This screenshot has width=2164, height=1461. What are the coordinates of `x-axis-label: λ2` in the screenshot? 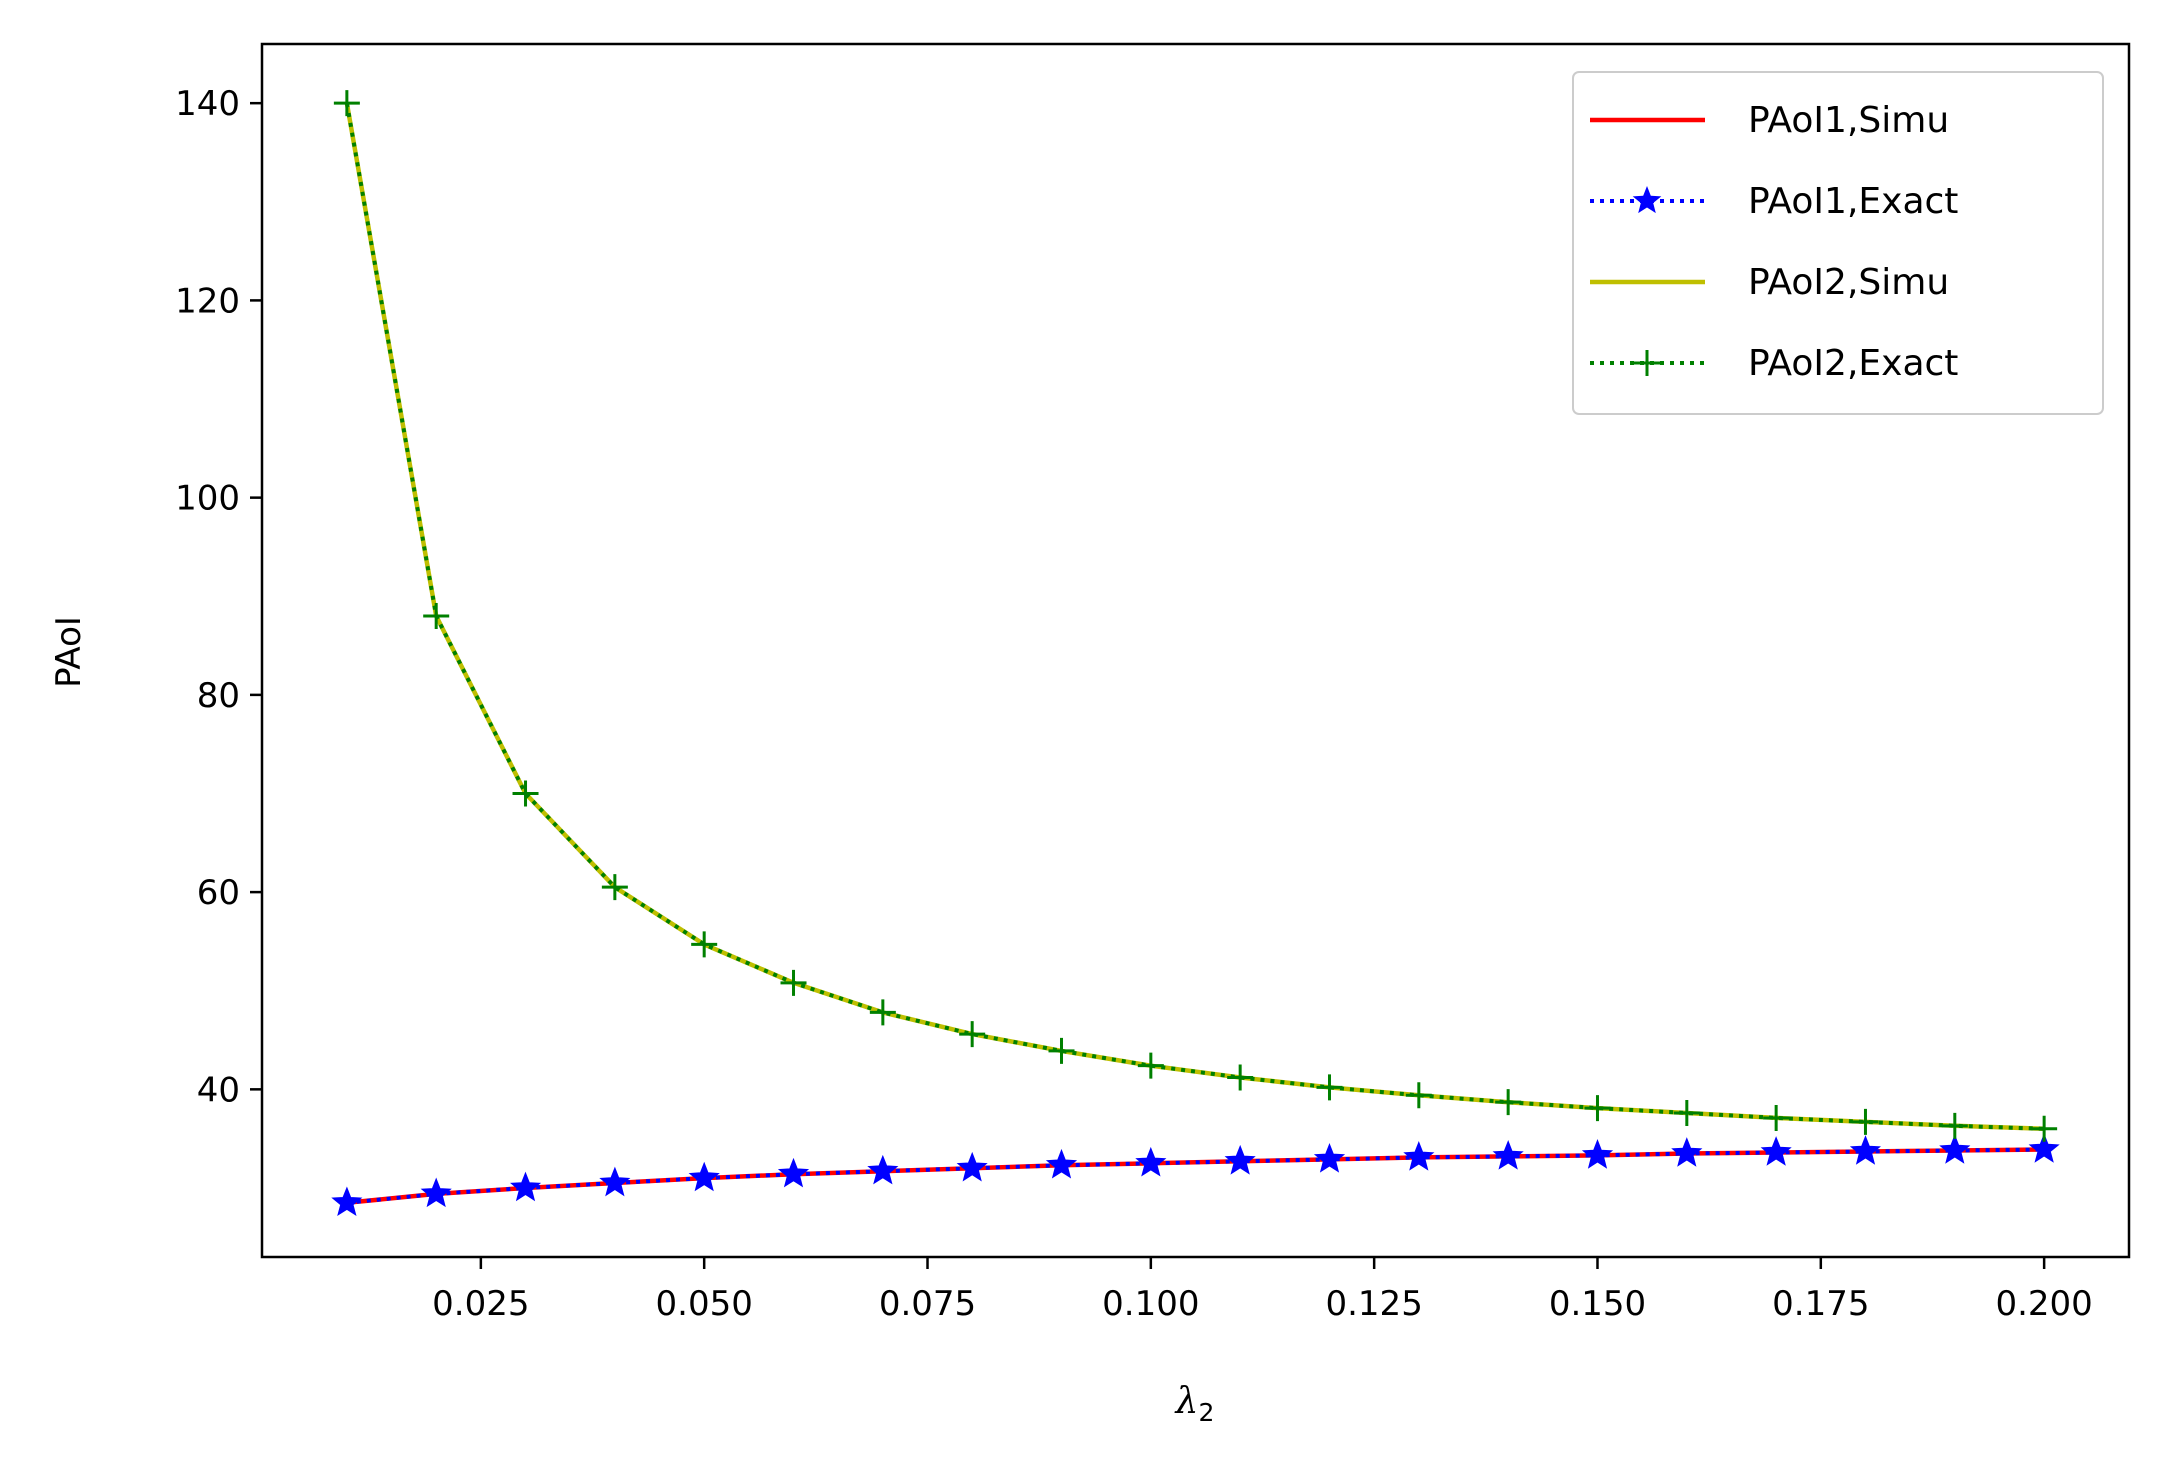 It's located at (1194, 1404).